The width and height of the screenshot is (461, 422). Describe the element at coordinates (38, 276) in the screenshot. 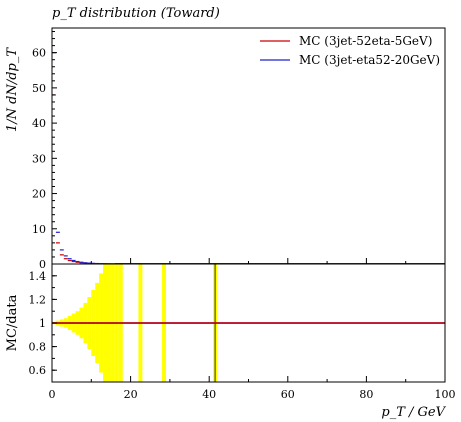

I see `ratio-y-tick-label: 1.4` at that location.